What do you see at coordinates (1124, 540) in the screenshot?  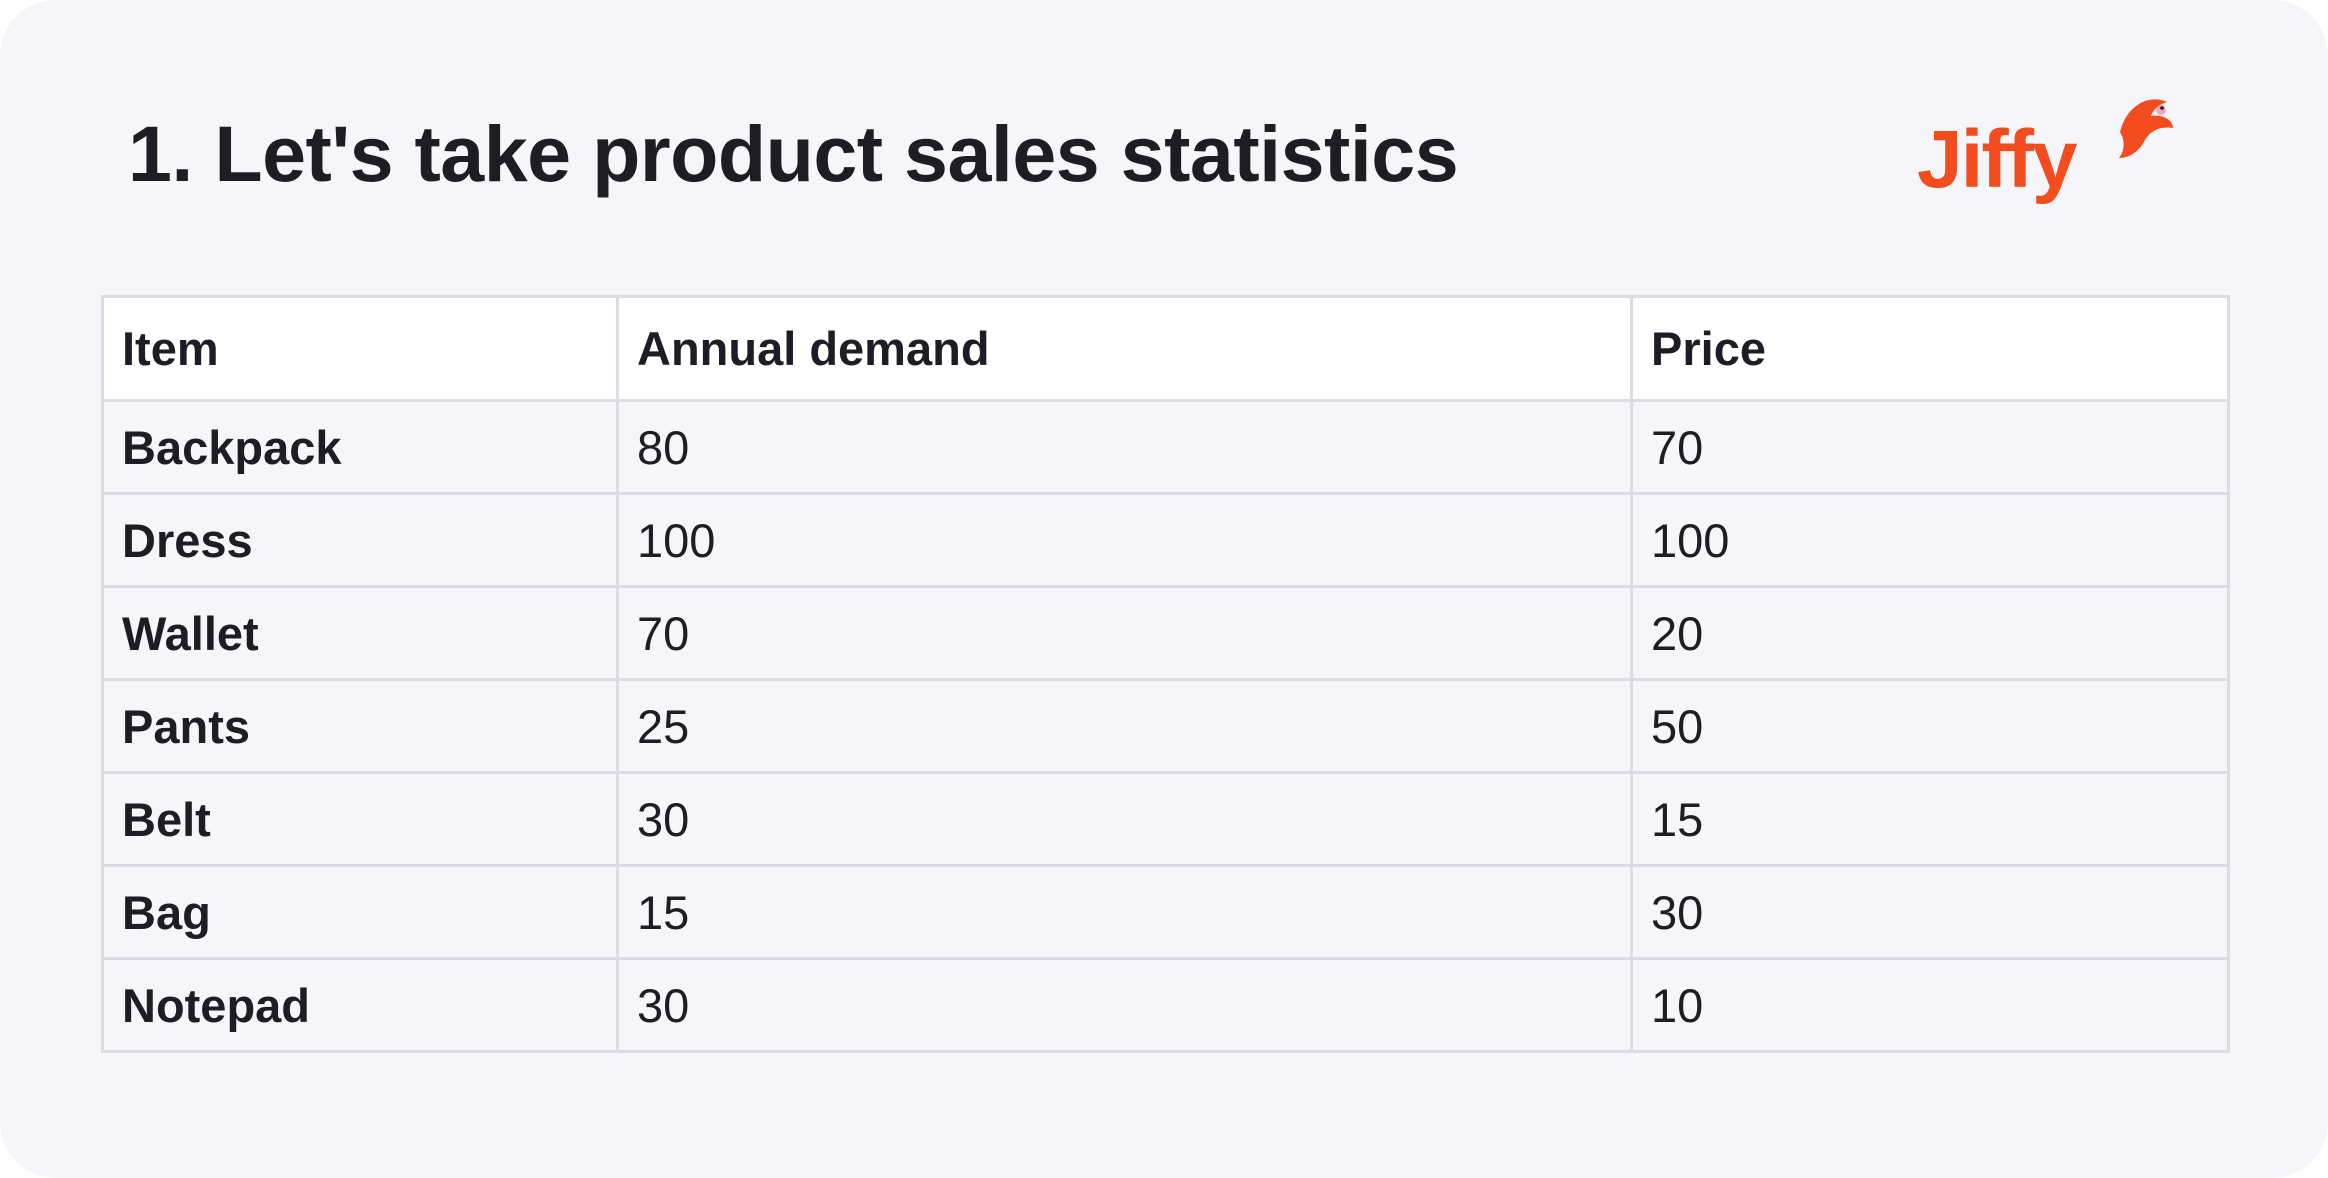 I see `annual-demand-cell: 100` at bounding box center [1124, 540].